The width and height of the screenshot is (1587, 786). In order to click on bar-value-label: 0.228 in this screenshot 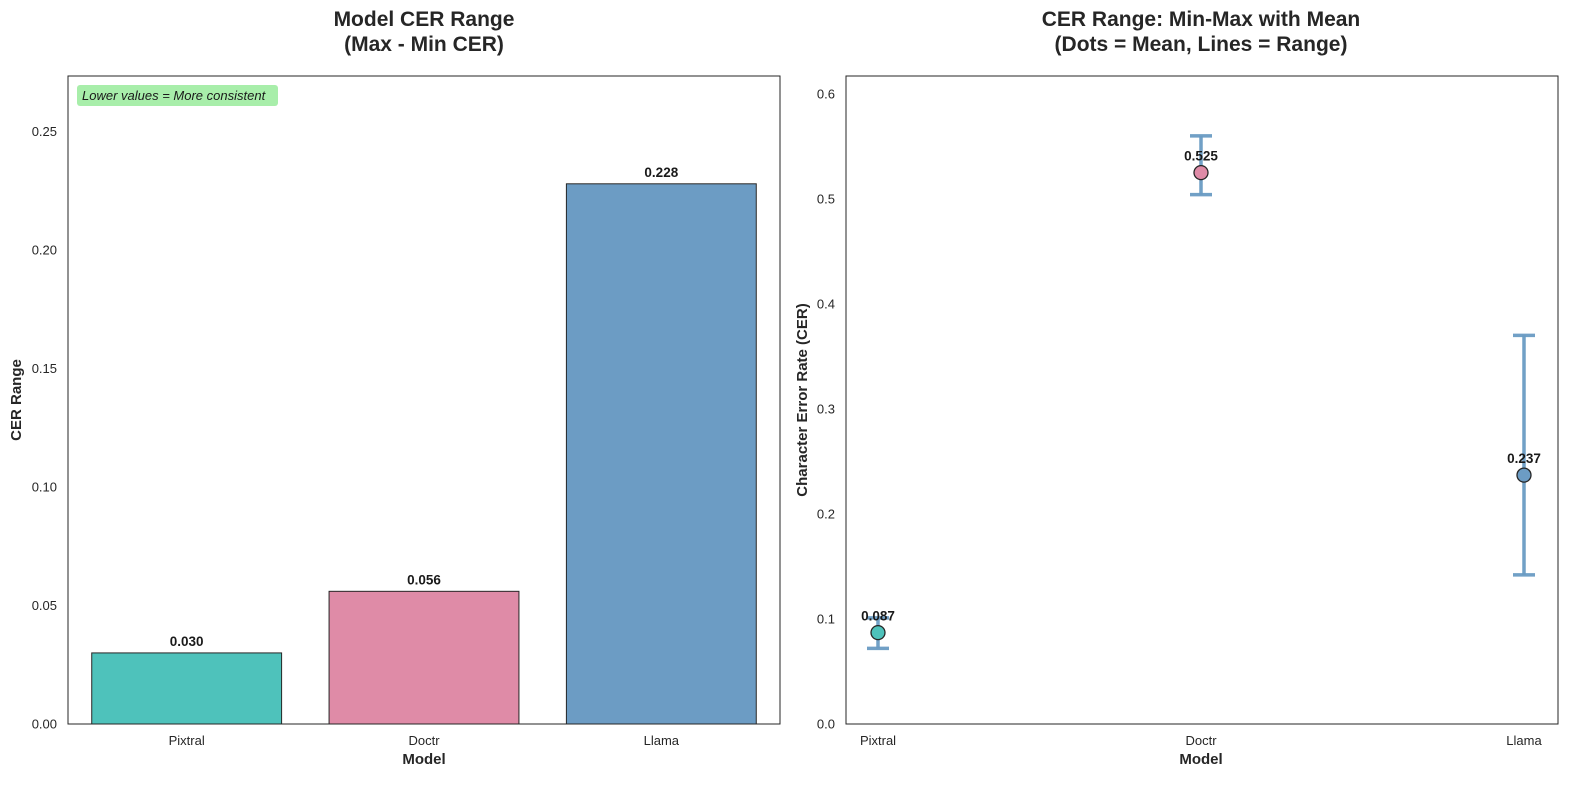, I will do `click(661, 172)`.